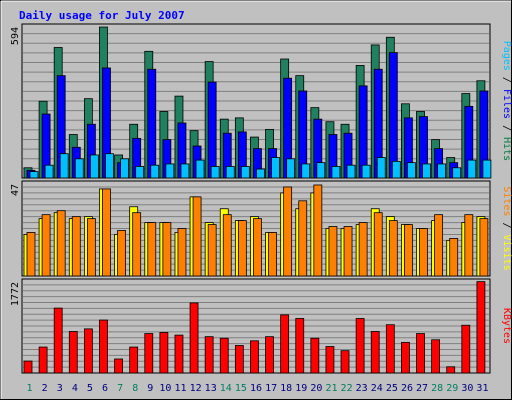 Image resolution: width=512 pixels, height=400 pixels. What do you see at coordinates (90, 388) in the screenshot?
I see `x-tick-label-5: 5` at bounding box center [90, 388].